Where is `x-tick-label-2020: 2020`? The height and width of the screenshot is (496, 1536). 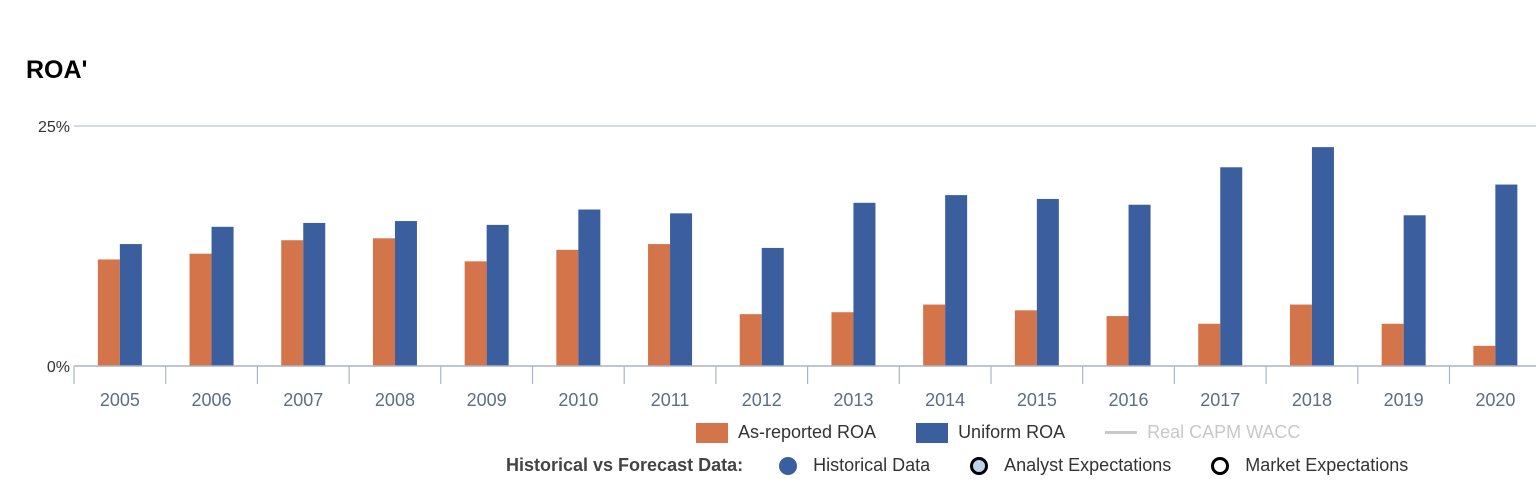
x-tick-label-2020: 2020 is located at coordinates (1495, 400).